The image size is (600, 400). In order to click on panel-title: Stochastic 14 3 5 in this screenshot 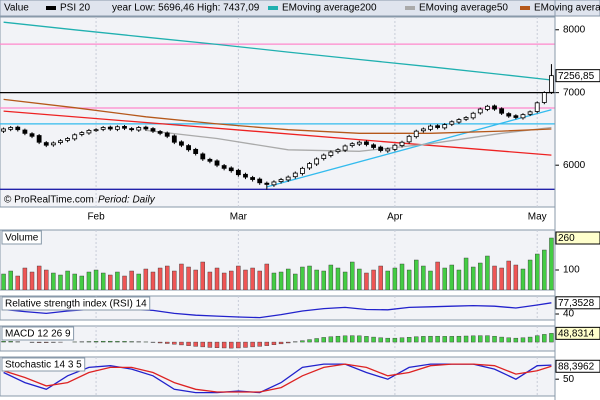, I will do `click(43, 365)`.